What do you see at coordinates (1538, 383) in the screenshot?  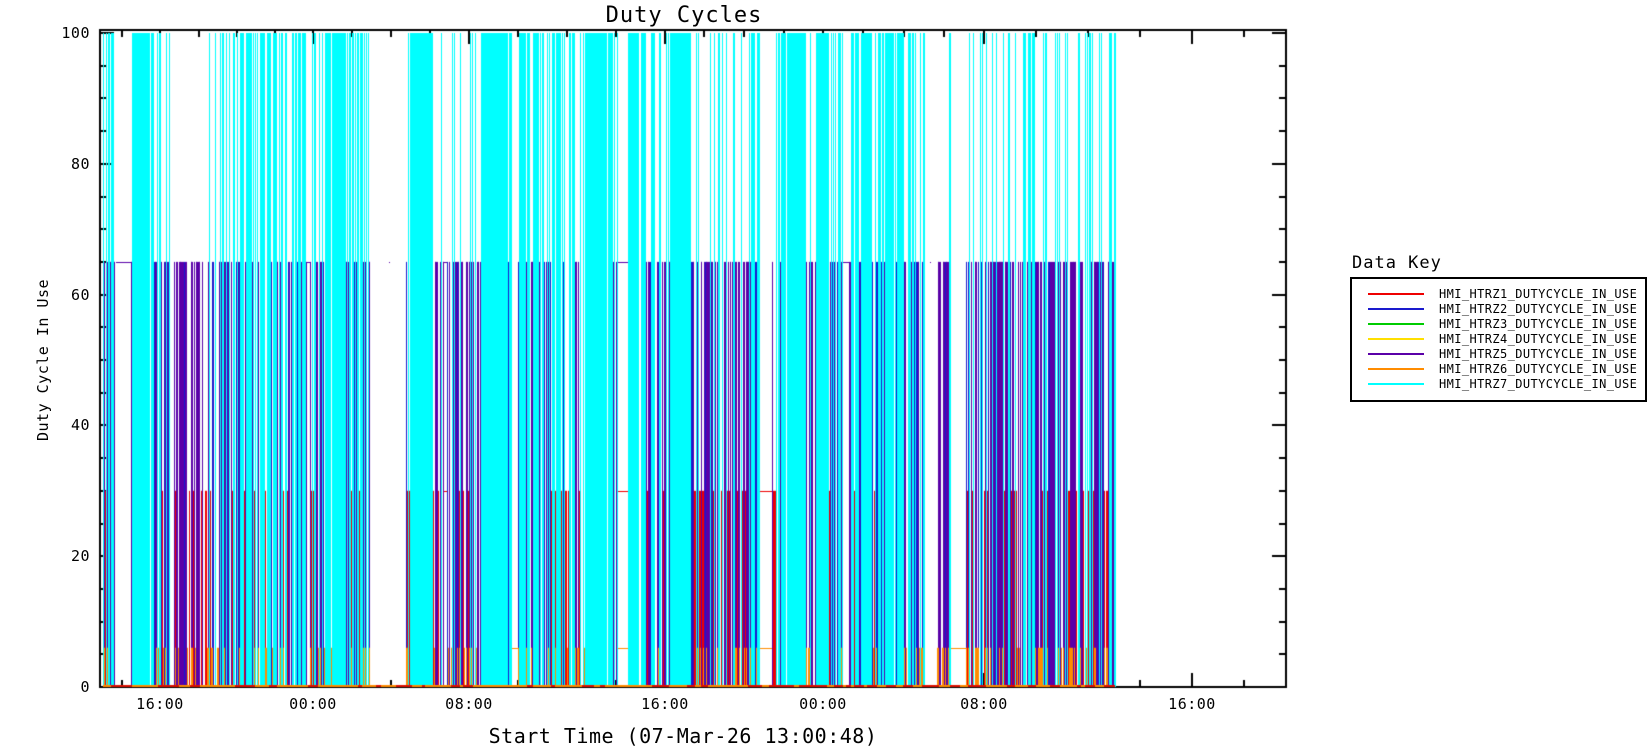 I see `legend-label: HMI_HTRZ7_DUTYCYCLE_IN_USE` at bounding box center [1538, 383].